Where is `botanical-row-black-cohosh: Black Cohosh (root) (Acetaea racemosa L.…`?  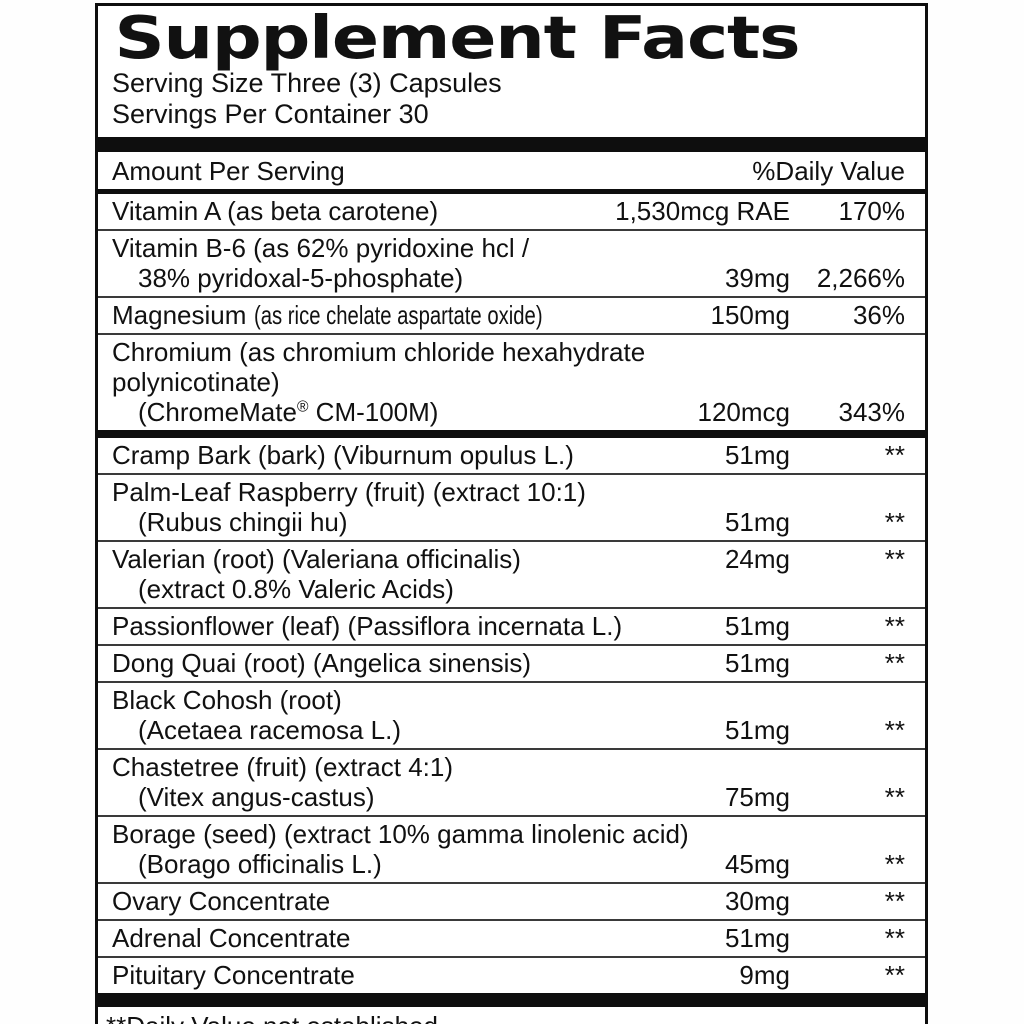
botanical-row-black-cohosh: Black Cohosh (root) (Acetaea racemosa L.… is located at coordinates (511, 714).